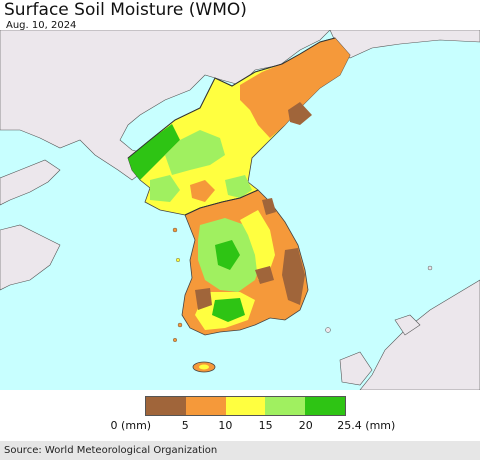  What do you see at coordinates (227, 255) in the screenshot?
I see `south-korea-central-wetter` at bounding box center [227, 255].